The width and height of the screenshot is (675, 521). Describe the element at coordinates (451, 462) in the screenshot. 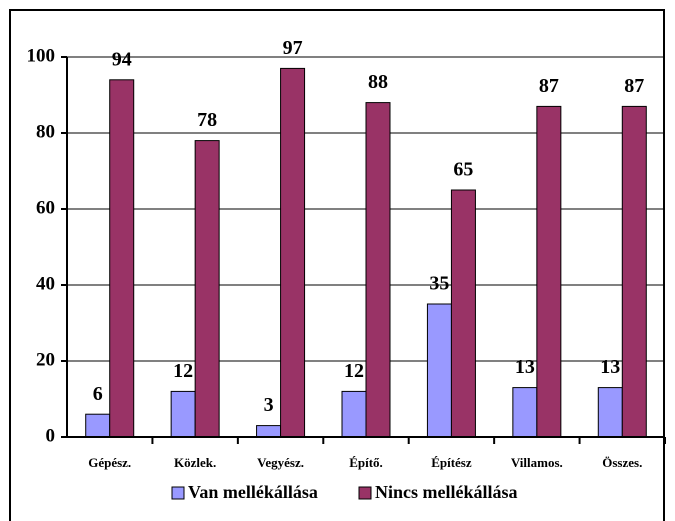

I see `x-tick-label: Építész` at that location.